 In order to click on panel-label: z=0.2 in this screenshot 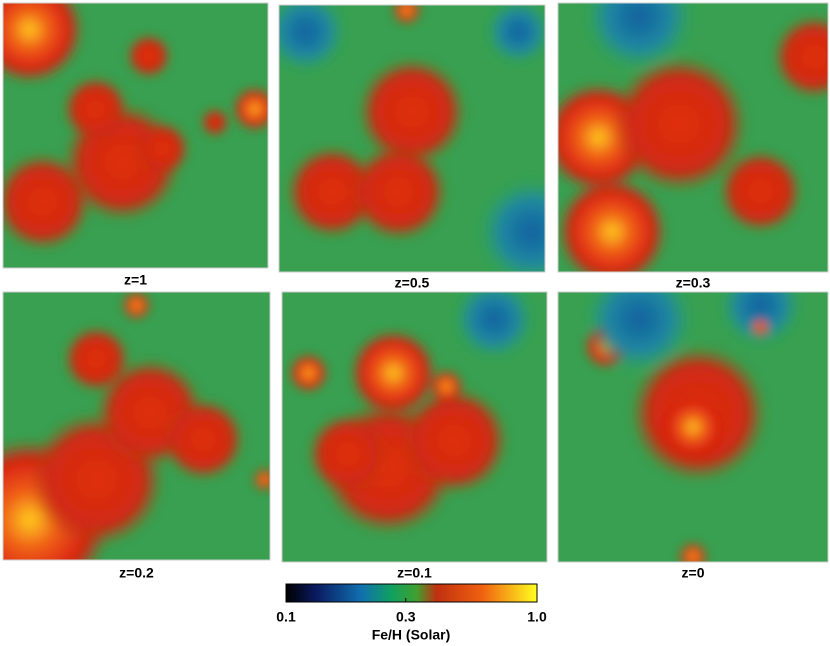, I will do `click(136, 573)`.